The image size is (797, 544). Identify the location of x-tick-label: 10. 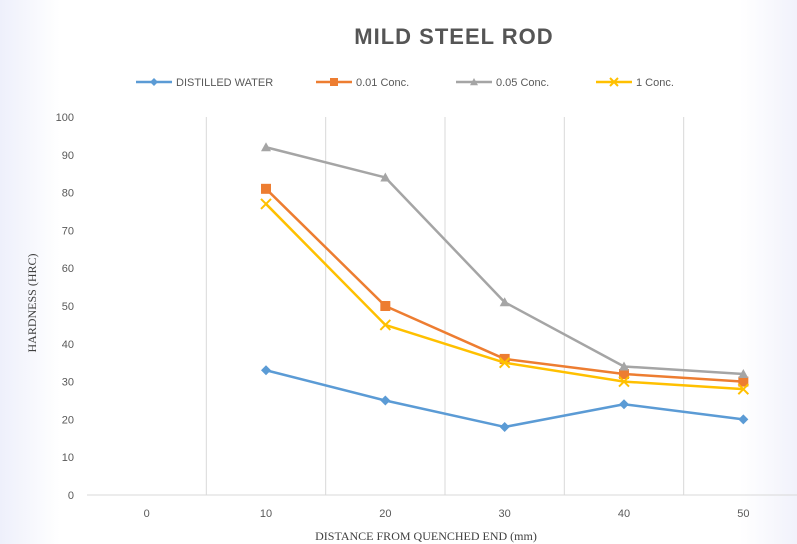
(266, 514).